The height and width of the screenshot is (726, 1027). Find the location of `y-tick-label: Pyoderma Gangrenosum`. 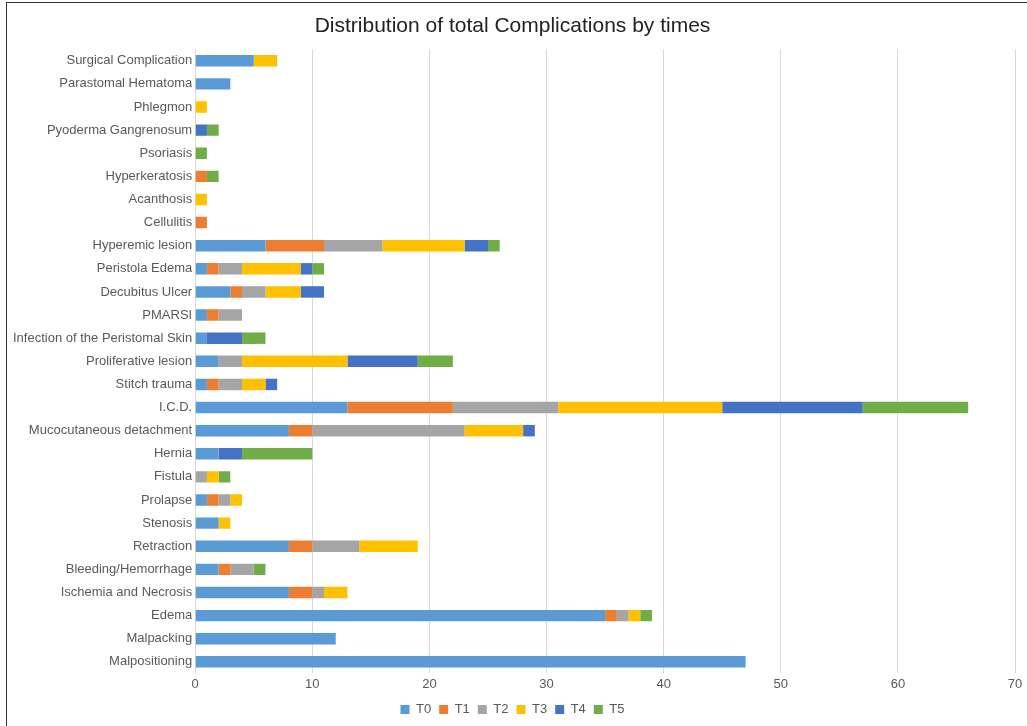

y-tick-label: Pyoderma Gangrenosum is located at coordinates (119, 129).